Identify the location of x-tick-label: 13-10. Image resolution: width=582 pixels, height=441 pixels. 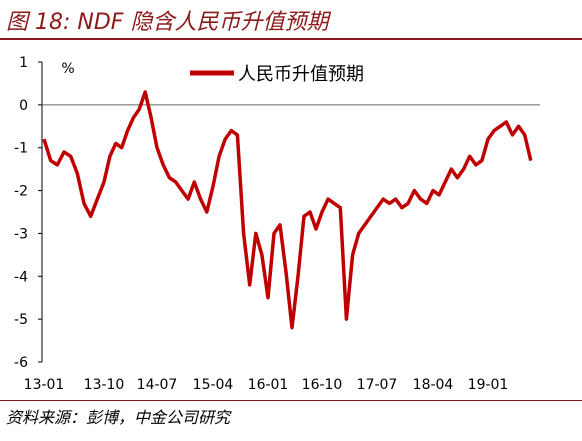
(104, 385).